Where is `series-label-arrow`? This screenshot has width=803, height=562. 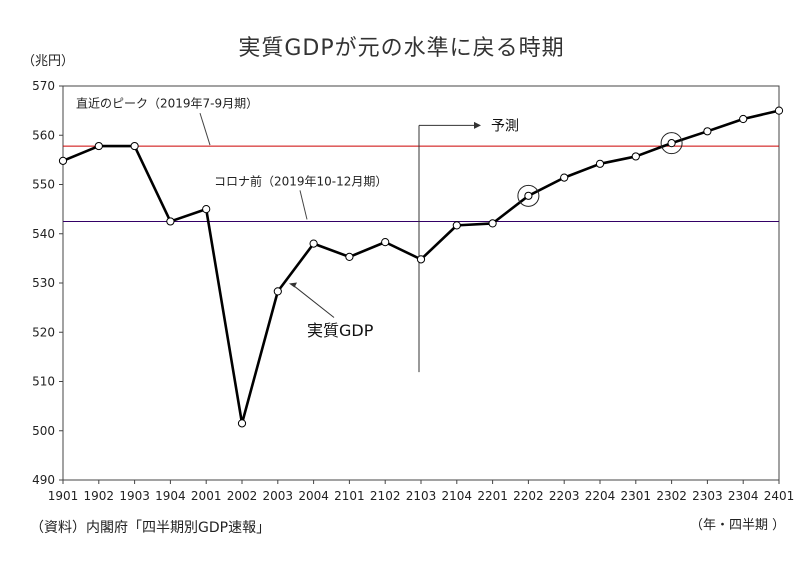 series-label-arrow is located at coordinates (314, 301).